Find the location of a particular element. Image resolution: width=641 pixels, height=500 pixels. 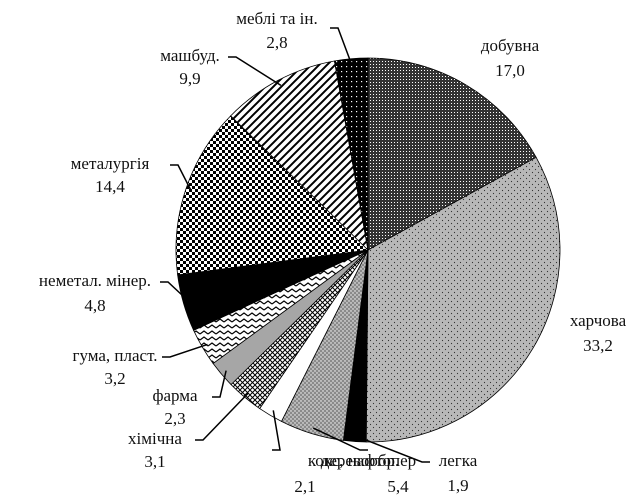

slice-label: машбуд. is located at coordinates (190, 55).